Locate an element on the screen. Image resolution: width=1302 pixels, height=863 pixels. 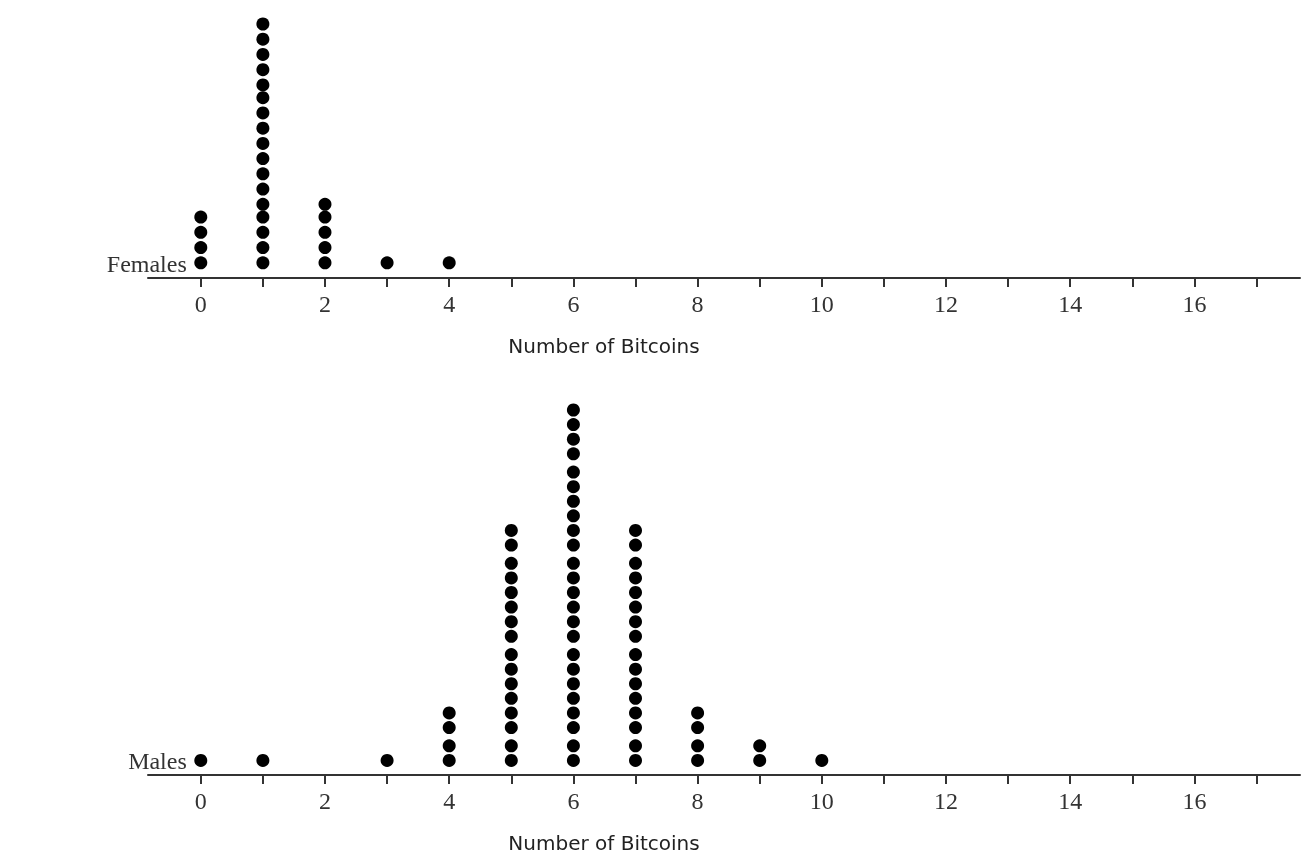
y-axis-title: Males is located at coordinates (157, 761).